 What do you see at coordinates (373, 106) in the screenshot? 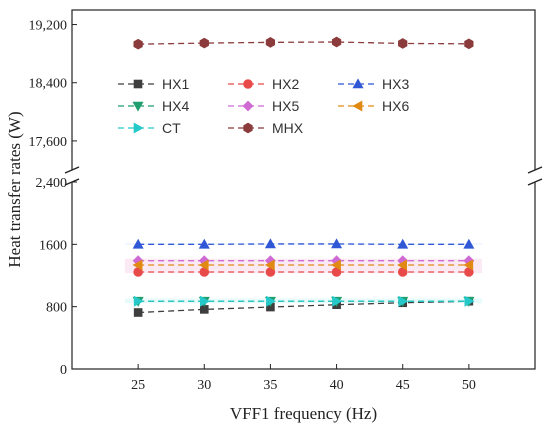
I see `legend-item-hx6: HX6` at bounding box center [373, 106].